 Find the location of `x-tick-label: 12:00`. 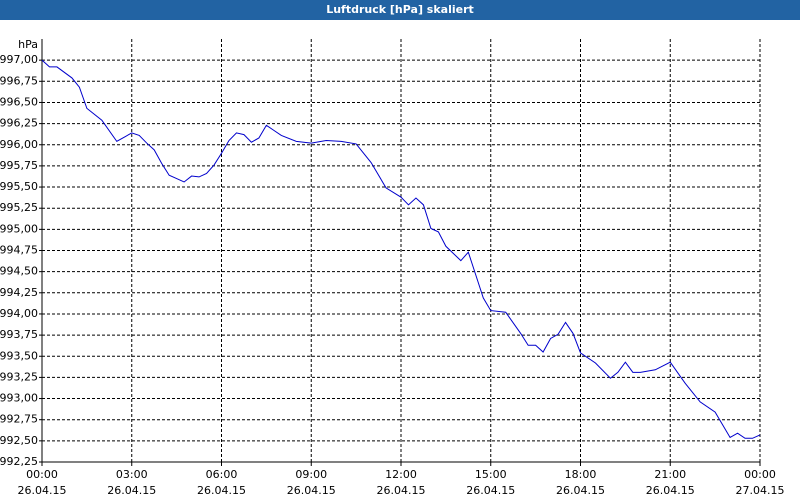

x-tick-label: 12:00 is located at coordinates (401, 474).